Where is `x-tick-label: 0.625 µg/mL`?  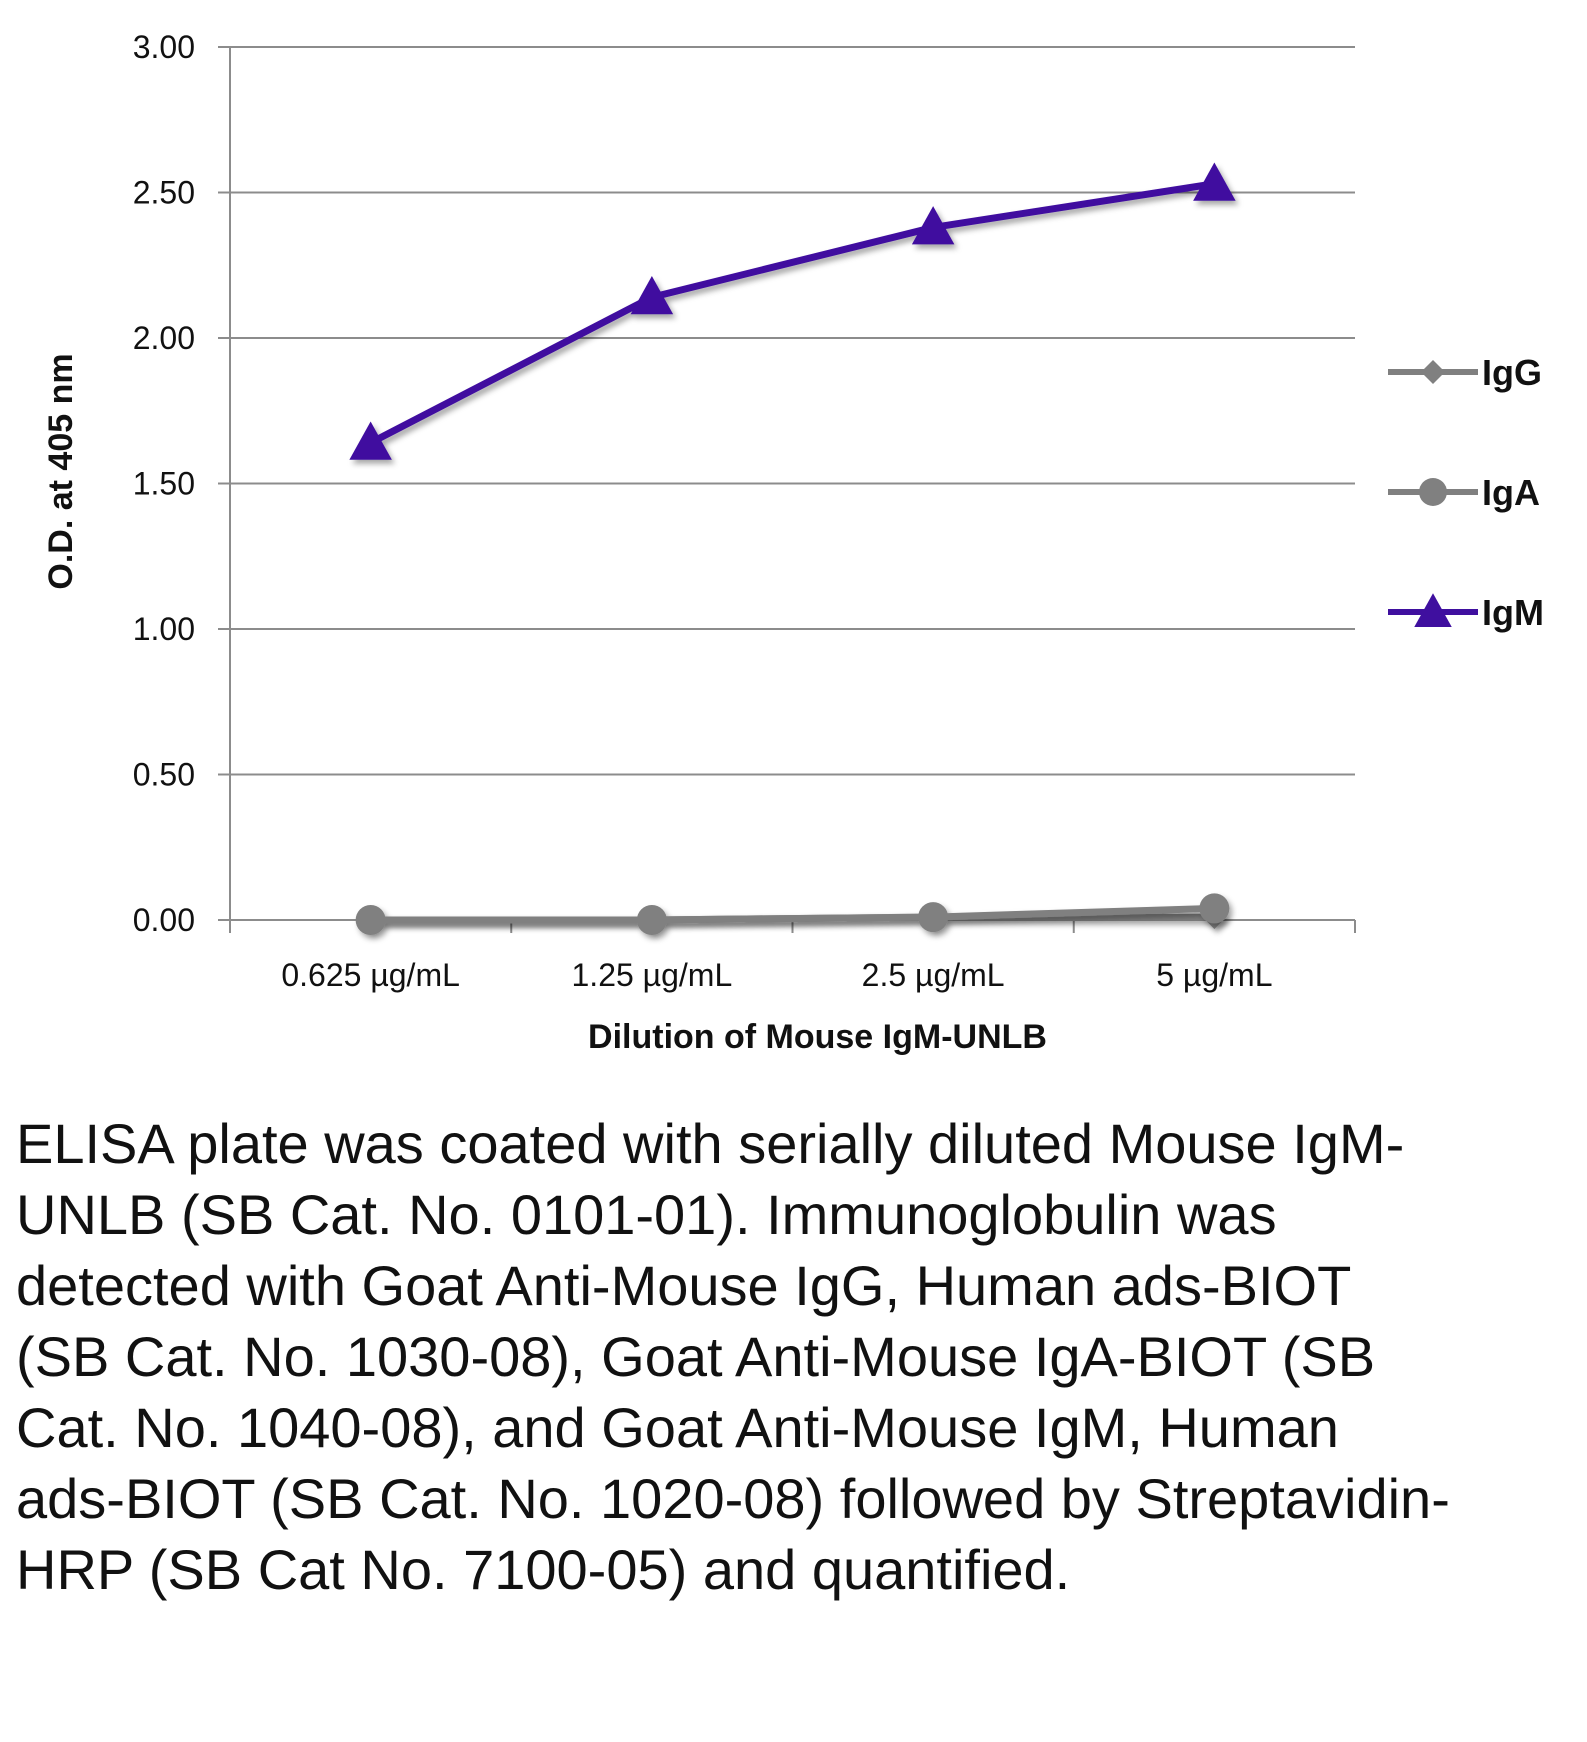
x-tick-label: 0.625 µg/mL is located at coordinates (370, 975).